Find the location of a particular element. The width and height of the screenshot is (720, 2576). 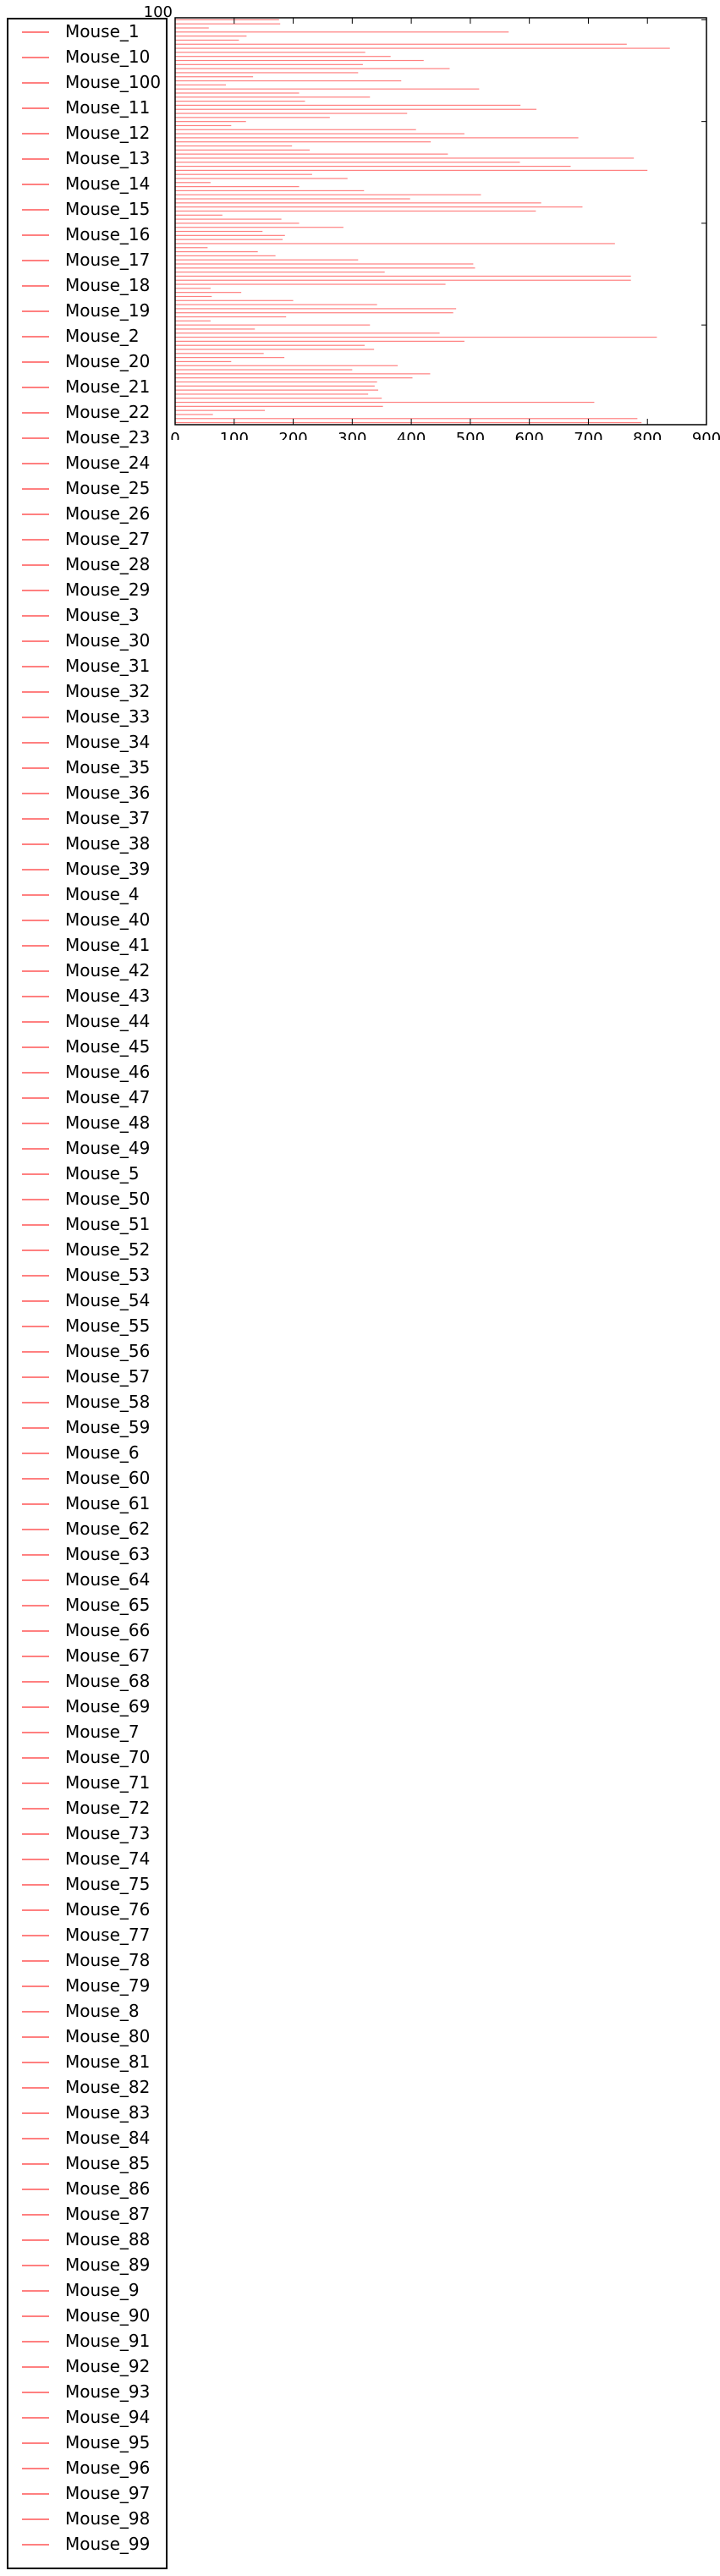

legend-label: Mouse_79 is located at coordinates (108, 1986).